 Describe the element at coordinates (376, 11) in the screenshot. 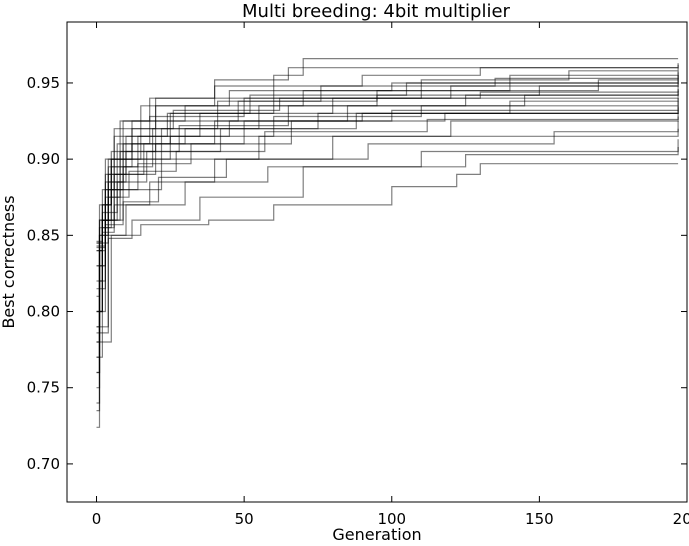

I see `chart-title: Multi breeding: 4bit multiplier` at that location.